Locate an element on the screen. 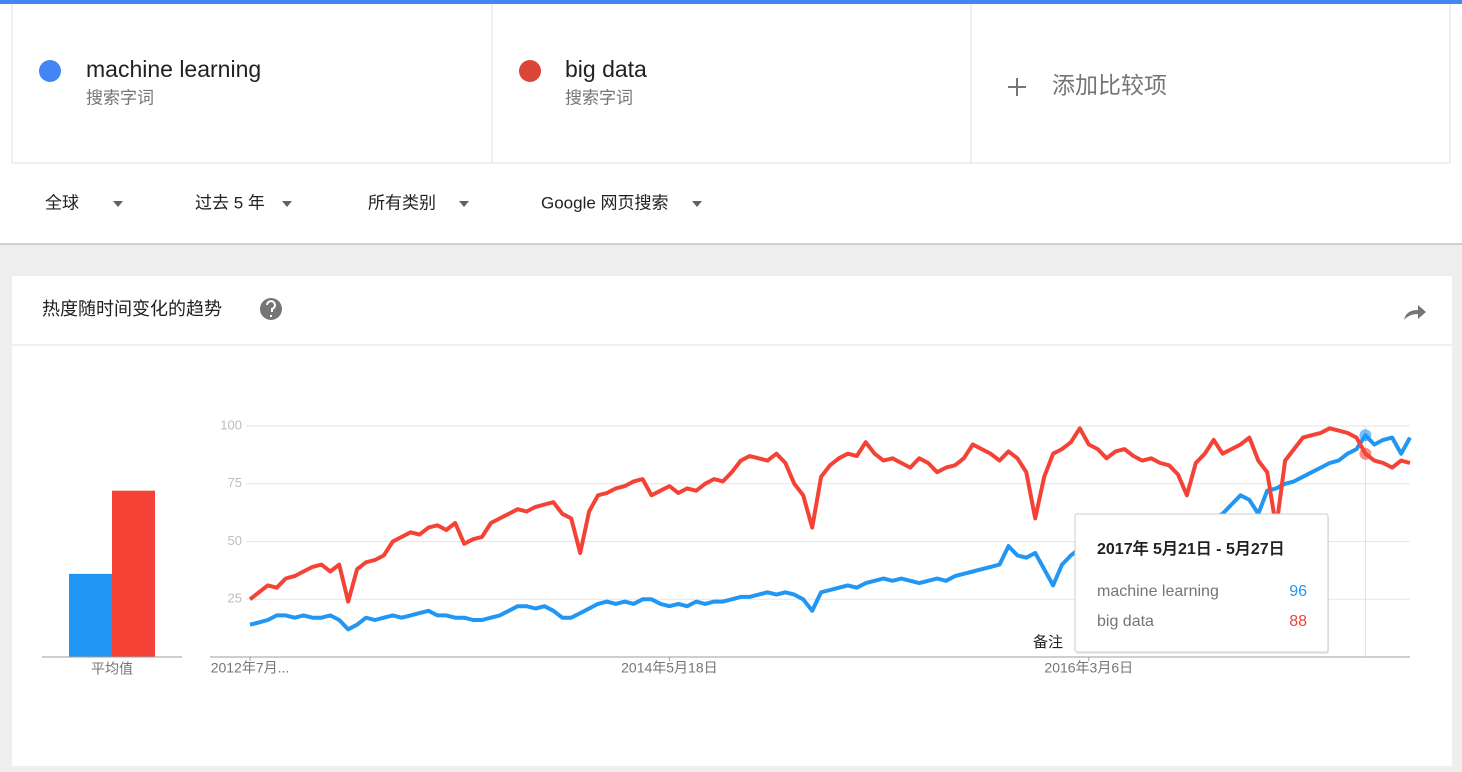 The image size is (1462, 772). filter: Google 网页搜索 is located at coordinates (605, 202).